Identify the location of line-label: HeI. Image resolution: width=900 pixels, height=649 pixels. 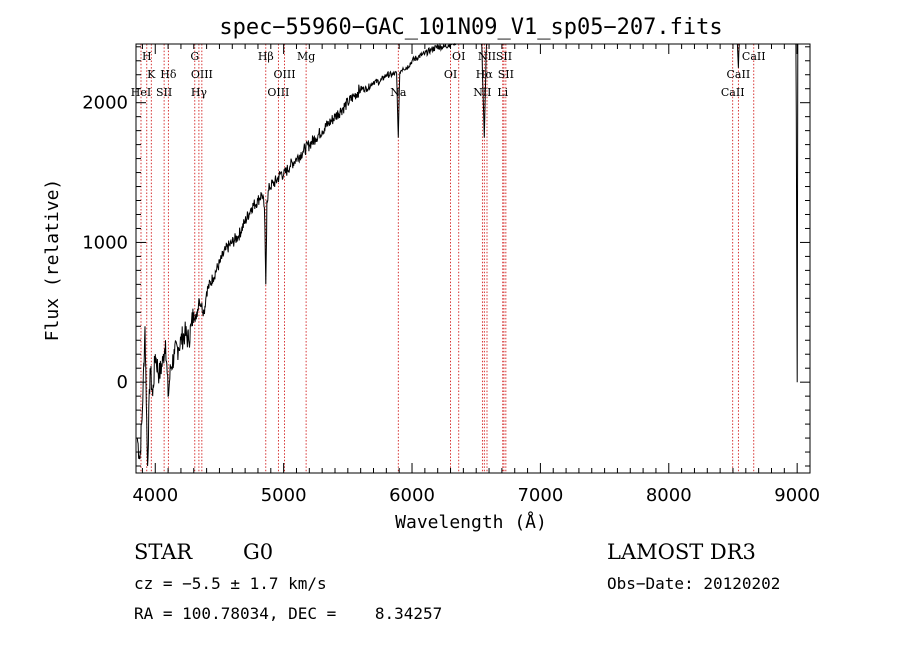
(141, 92).